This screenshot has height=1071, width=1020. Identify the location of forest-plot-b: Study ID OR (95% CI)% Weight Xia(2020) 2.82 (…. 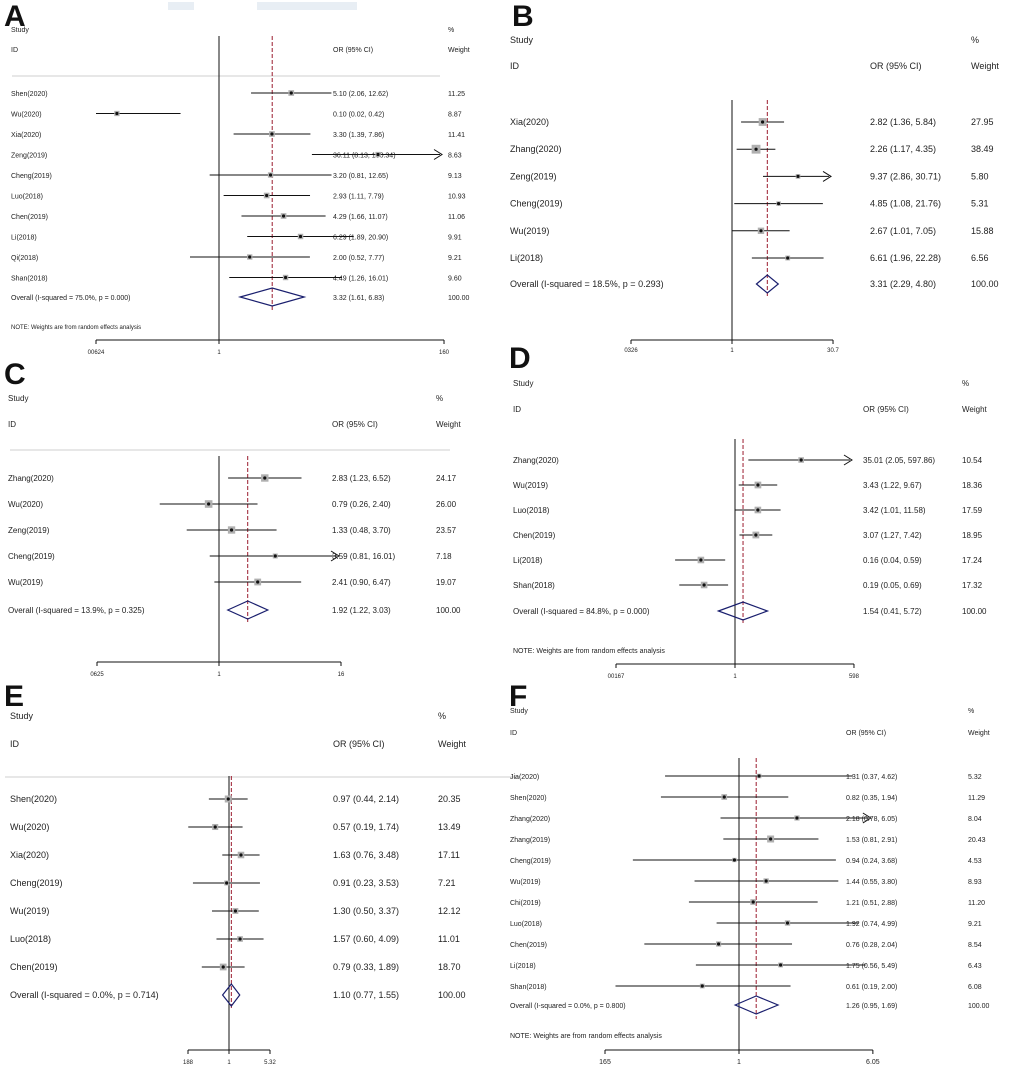
(754, 194).